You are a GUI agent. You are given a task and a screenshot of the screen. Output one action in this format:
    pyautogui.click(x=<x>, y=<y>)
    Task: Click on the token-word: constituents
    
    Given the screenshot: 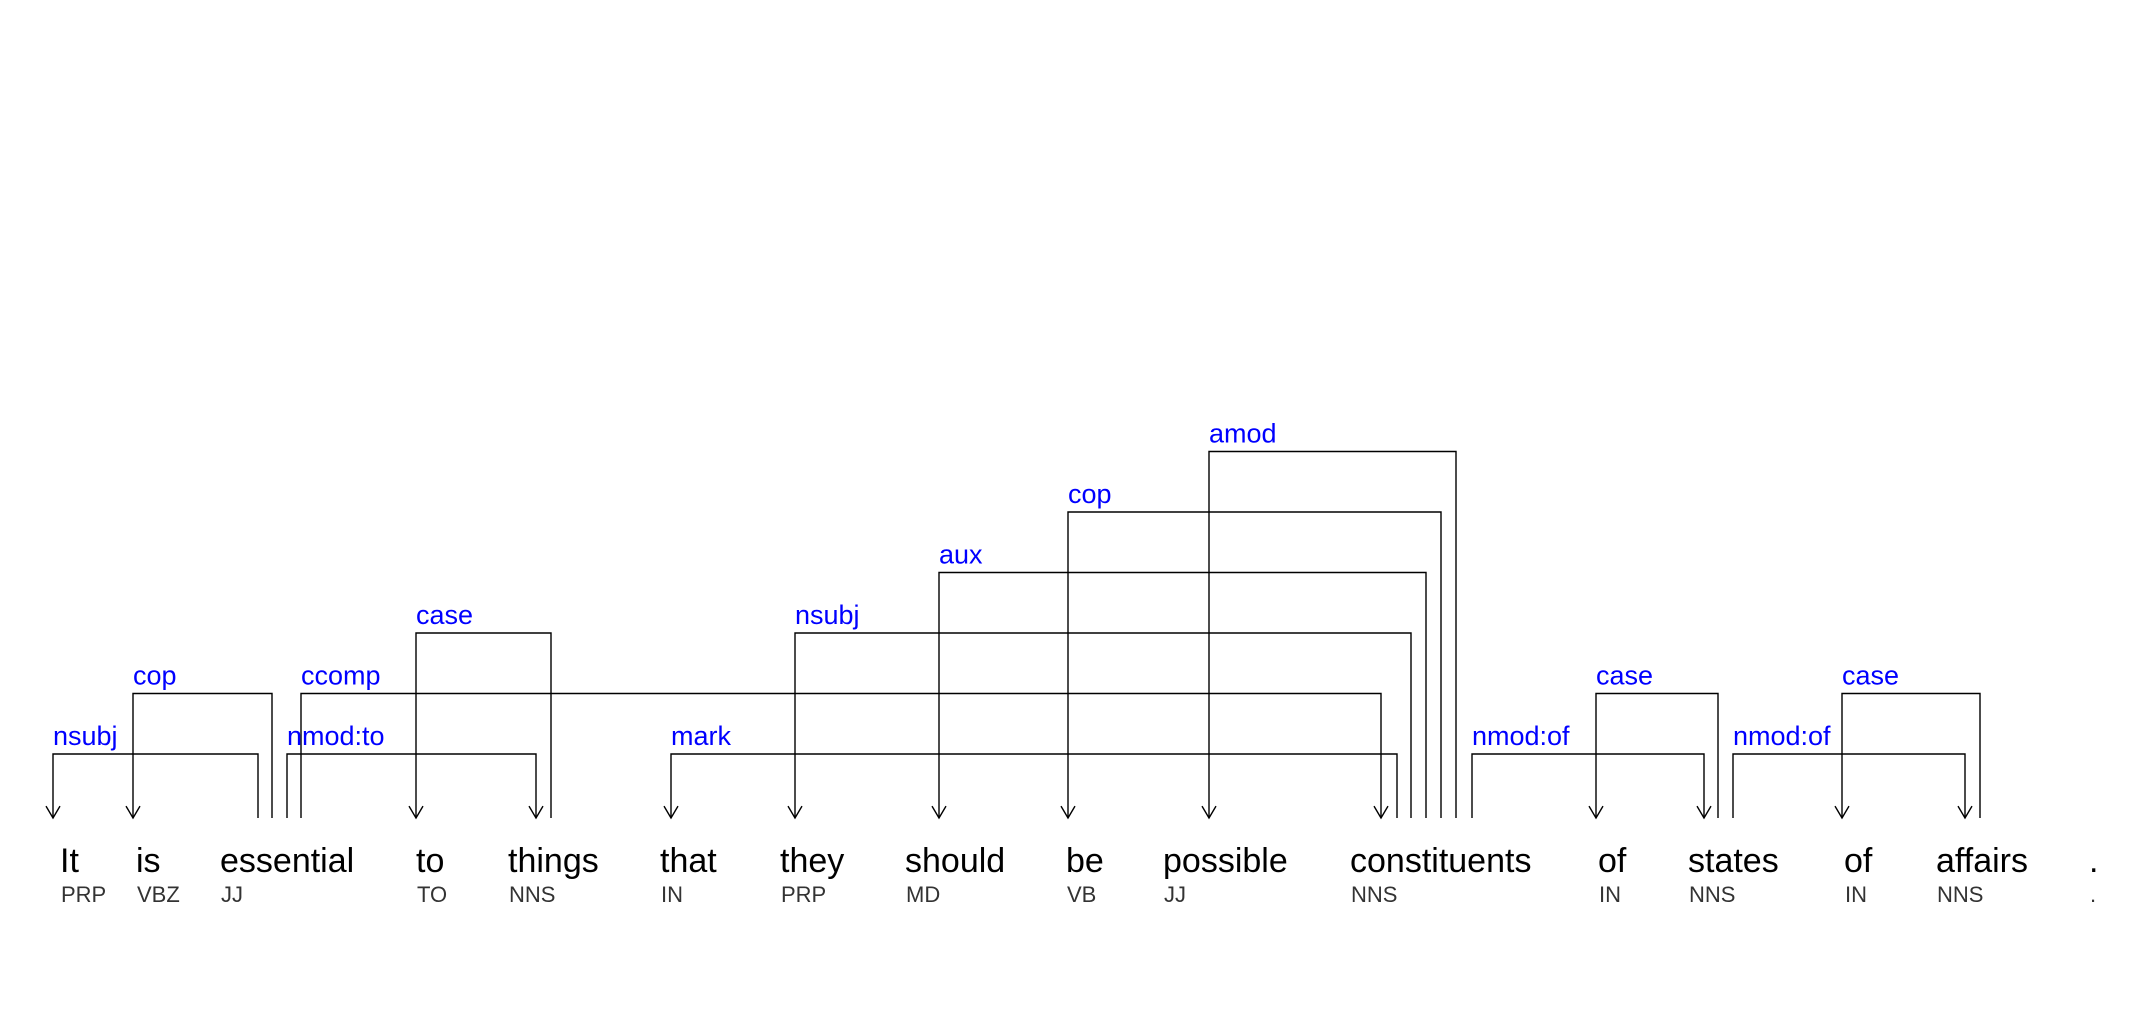 What is the action you would take?
    pyautogui.click(x=1440, y=861)
    